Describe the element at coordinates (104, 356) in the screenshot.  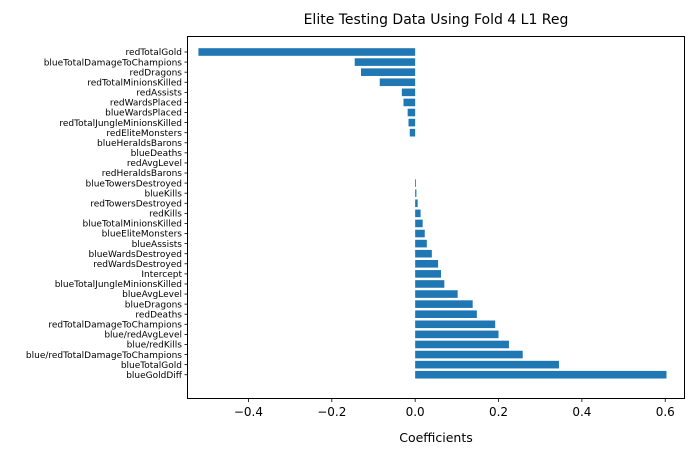
I see `category-label: blue/redTotalDamageToChampions` at that location.